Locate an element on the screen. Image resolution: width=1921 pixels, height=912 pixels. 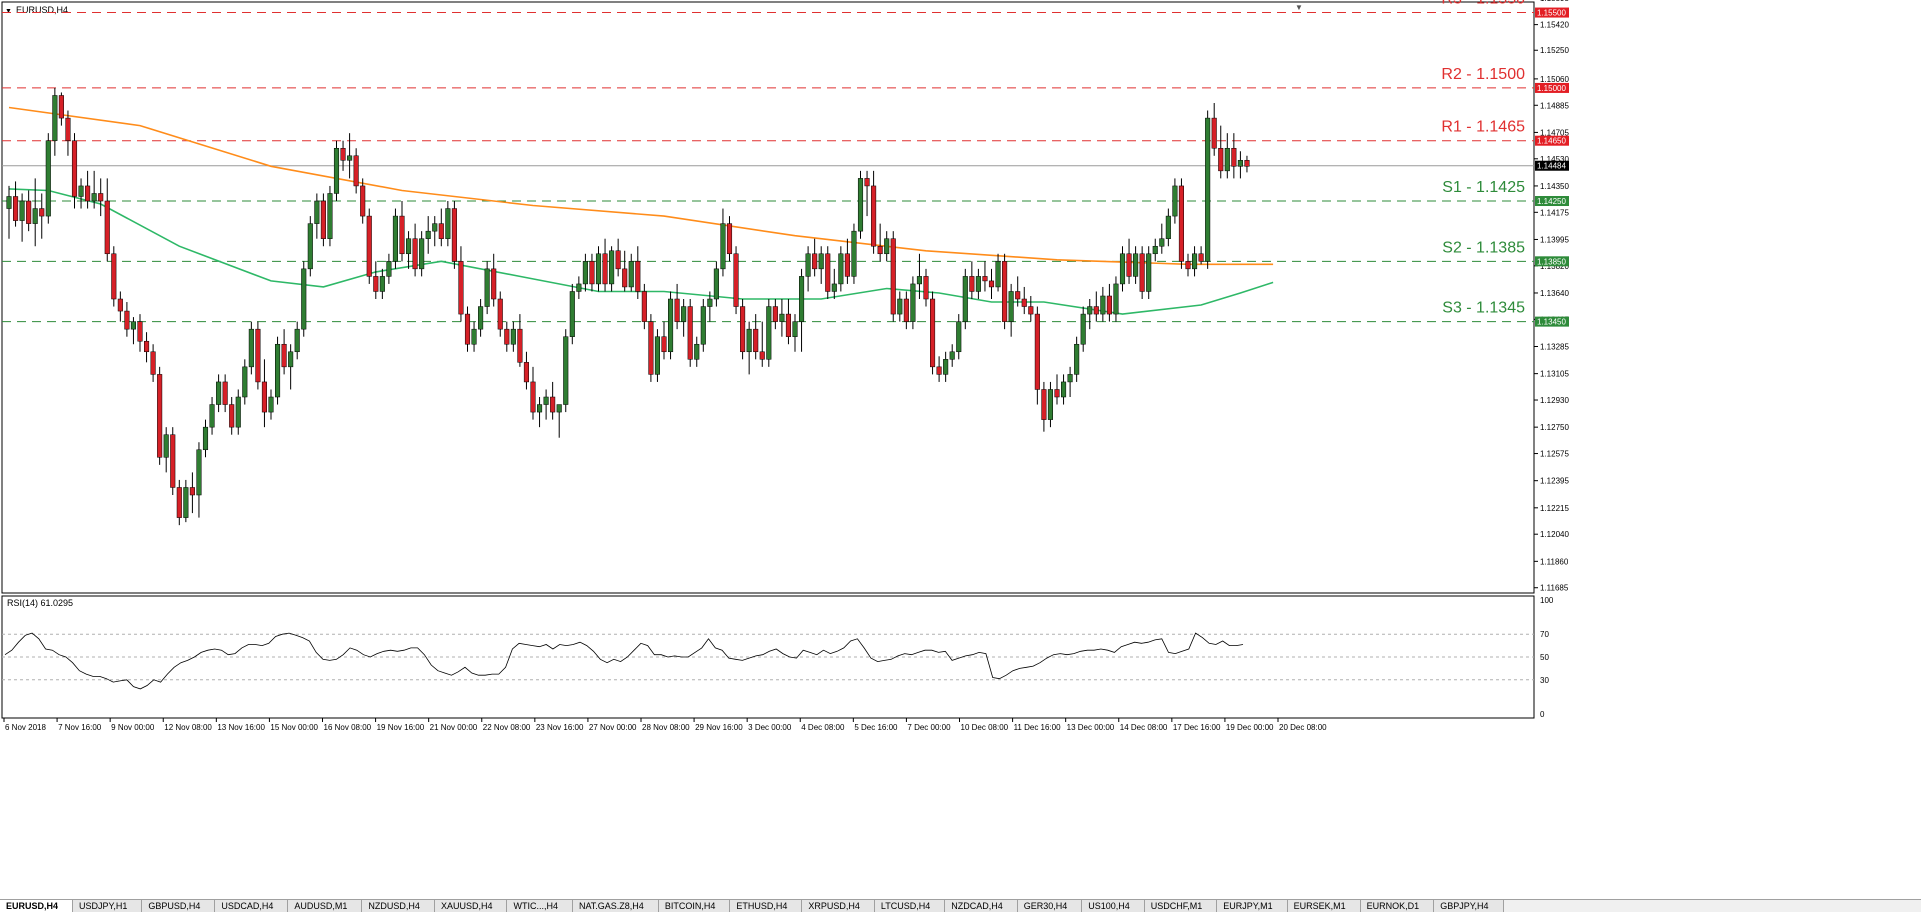
symbol-tab: XAUUSD,H4 is located at coordinates (471, 906).